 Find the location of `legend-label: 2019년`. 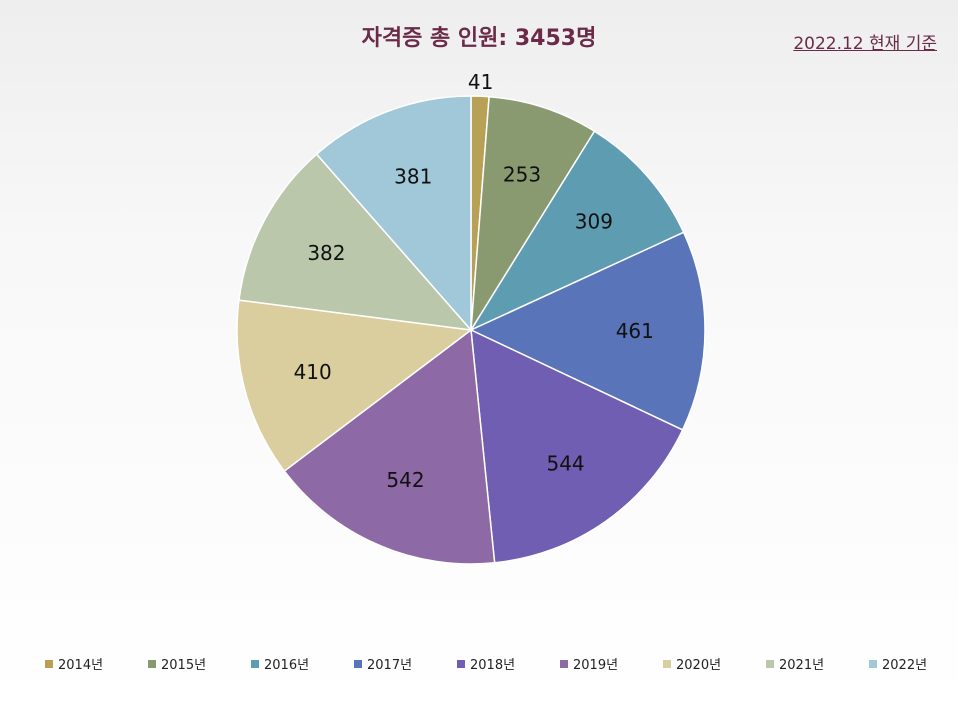

legend-label: 2019년 is located at coordinates (596, 665).